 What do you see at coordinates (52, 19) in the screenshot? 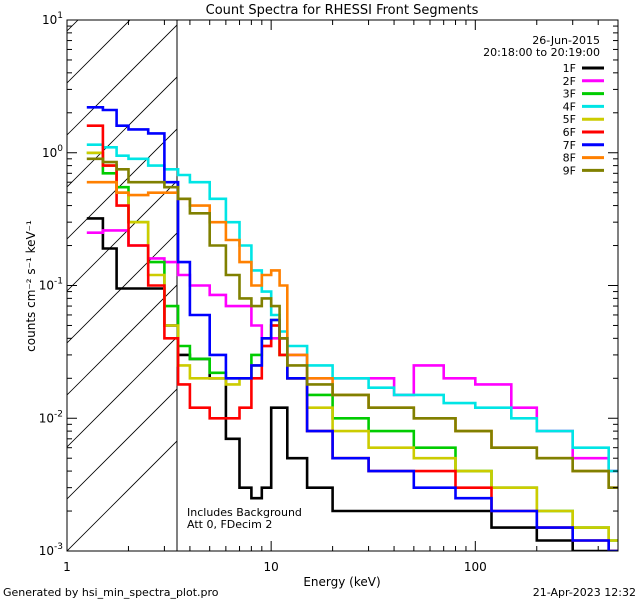
I see `y-tick-label: 10¹` at bounding box center [52, 19].